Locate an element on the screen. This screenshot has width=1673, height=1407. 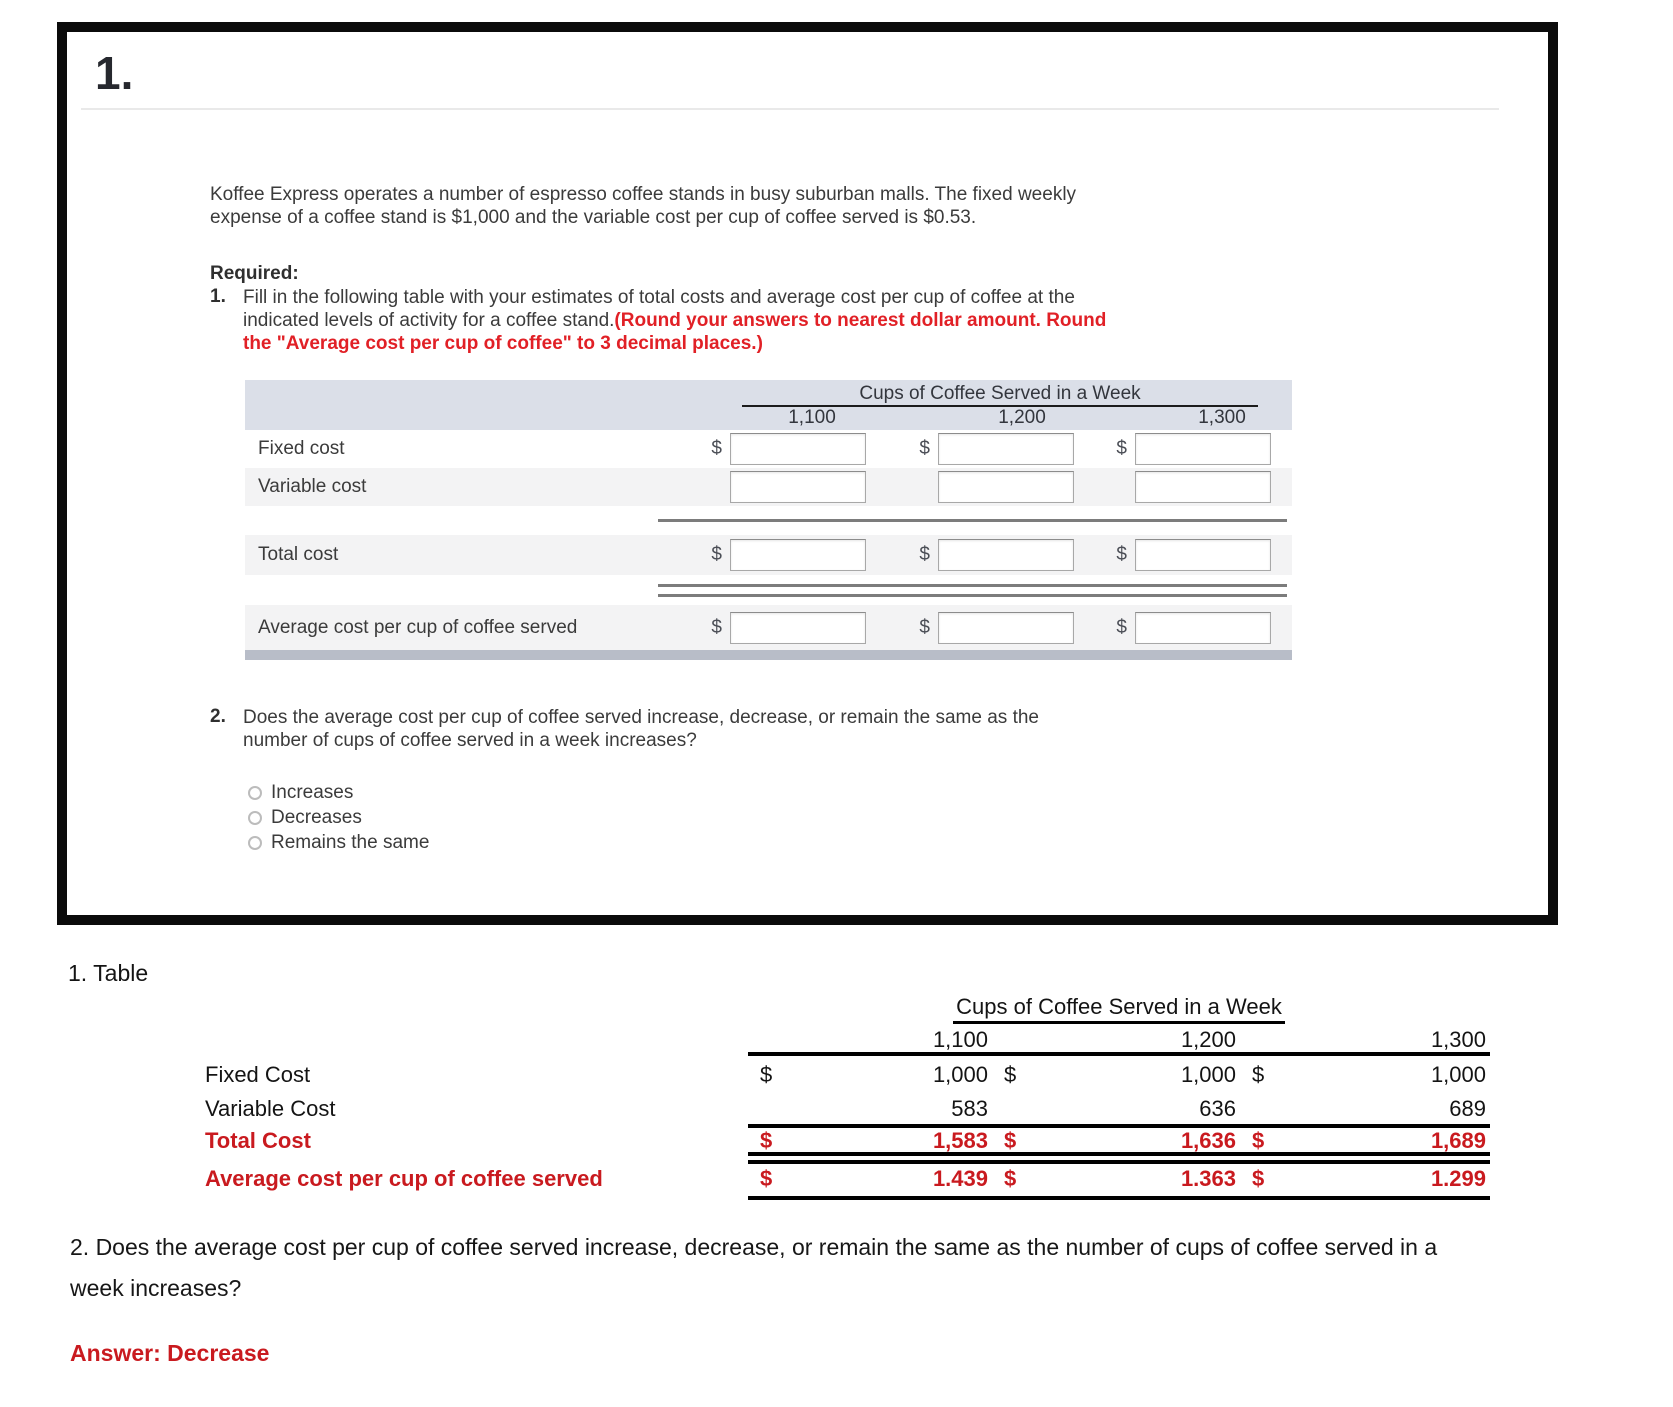
rule-under-headers is located at coordinates (1119, 1054).